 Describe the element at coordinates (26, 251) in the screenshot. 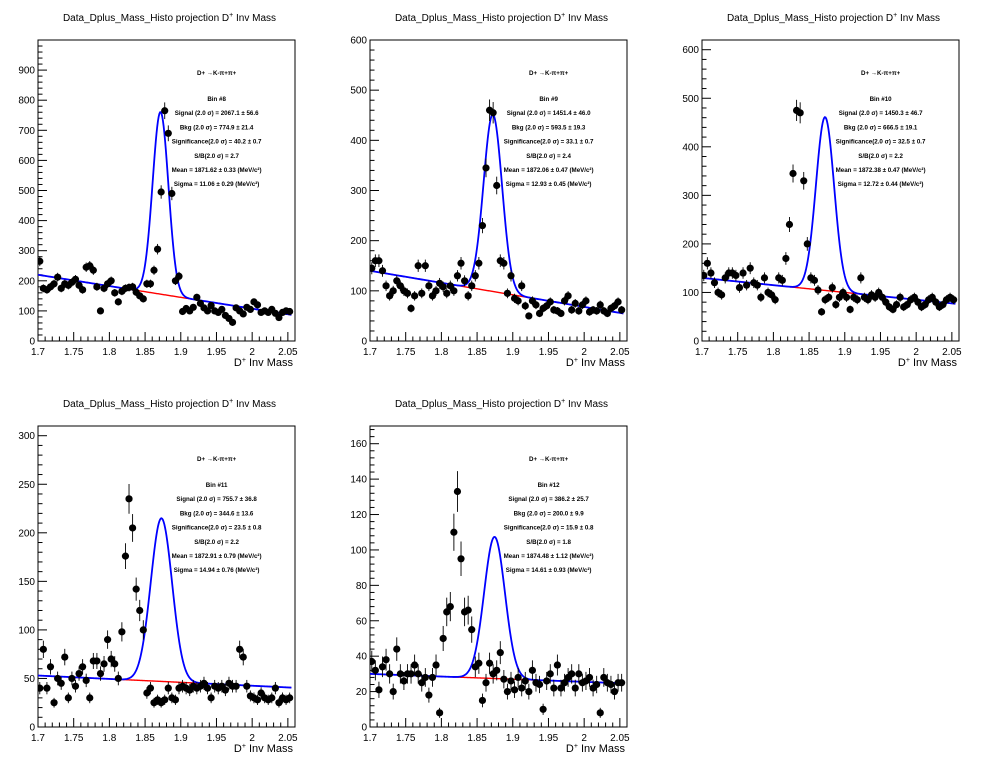

I see `y-tick-label: 300` at that location.